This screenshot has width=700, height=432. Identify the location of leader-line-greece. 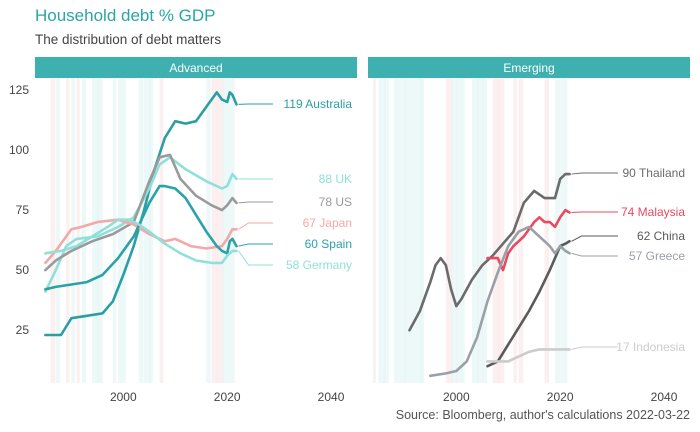
(594, 254).